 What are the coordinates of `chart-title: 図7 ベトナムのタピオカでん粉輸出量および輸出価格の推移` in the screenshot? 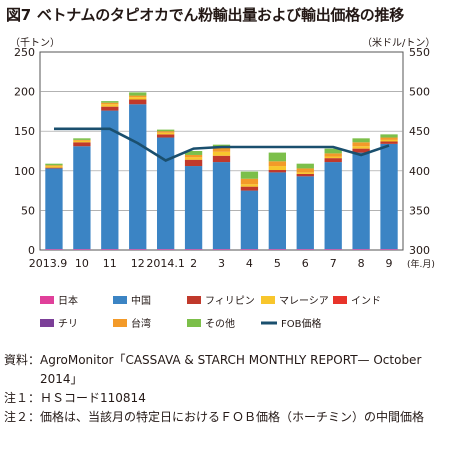 It's located at (205, 14).